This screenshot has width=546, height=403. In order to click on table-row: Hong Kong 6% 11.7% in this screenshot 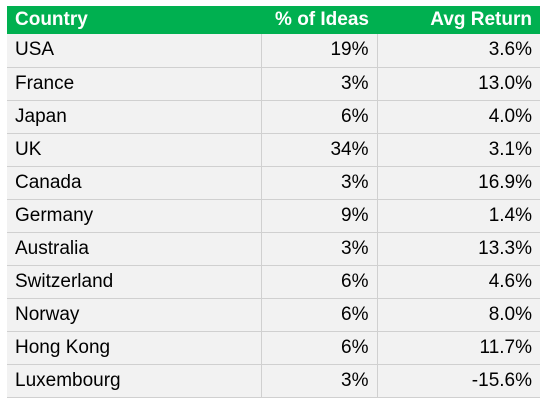, I will do `click(273, 348)`.